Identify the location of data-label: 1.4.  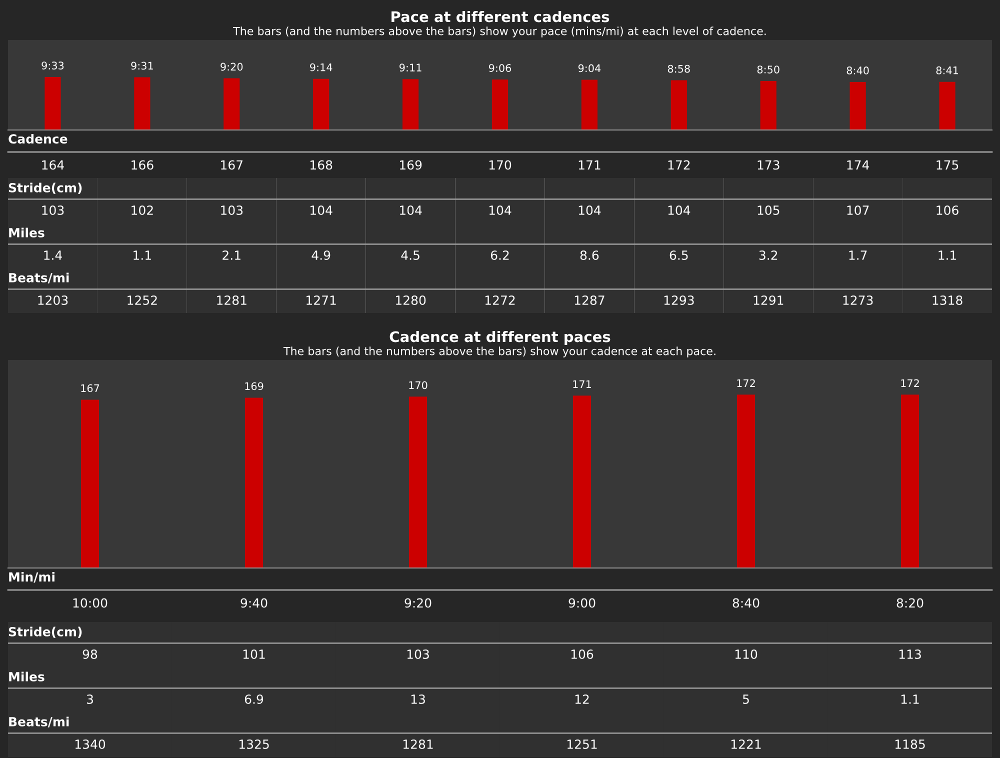
(53, 255).